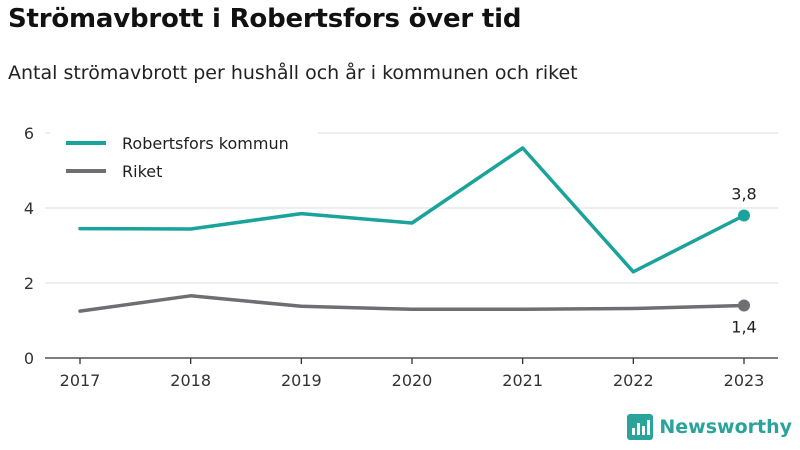 The image size is (800, 450). Describe the element at coordinates (725, 427) in the screenshot. I see `brand-name: Newsworthy` at that location.